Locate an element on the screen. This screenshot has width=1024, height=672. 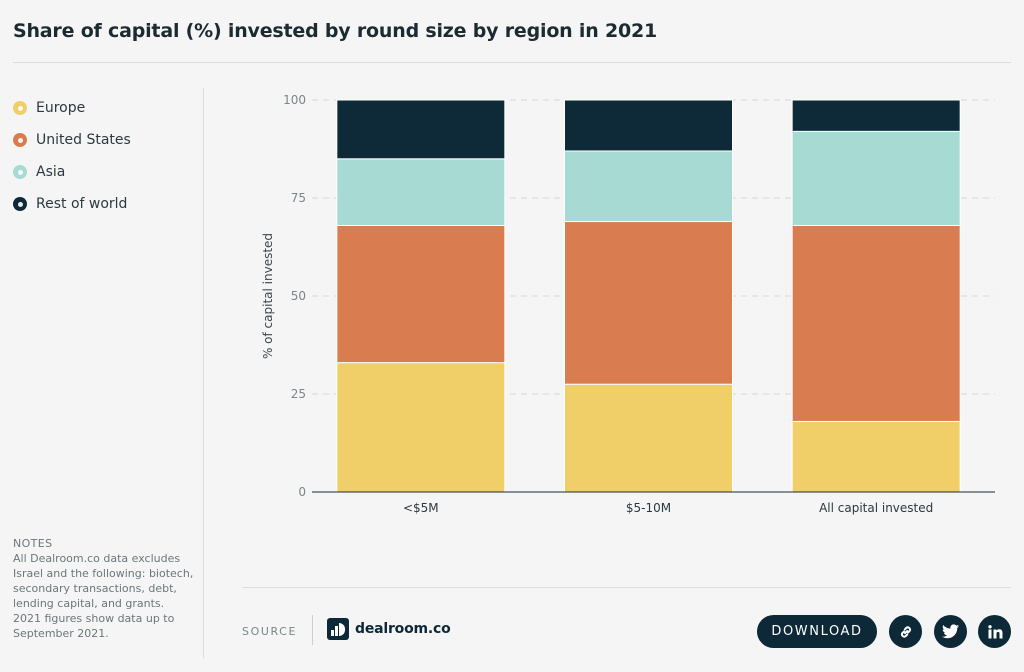
twitter-share-button is located at coordinates (950, 631).